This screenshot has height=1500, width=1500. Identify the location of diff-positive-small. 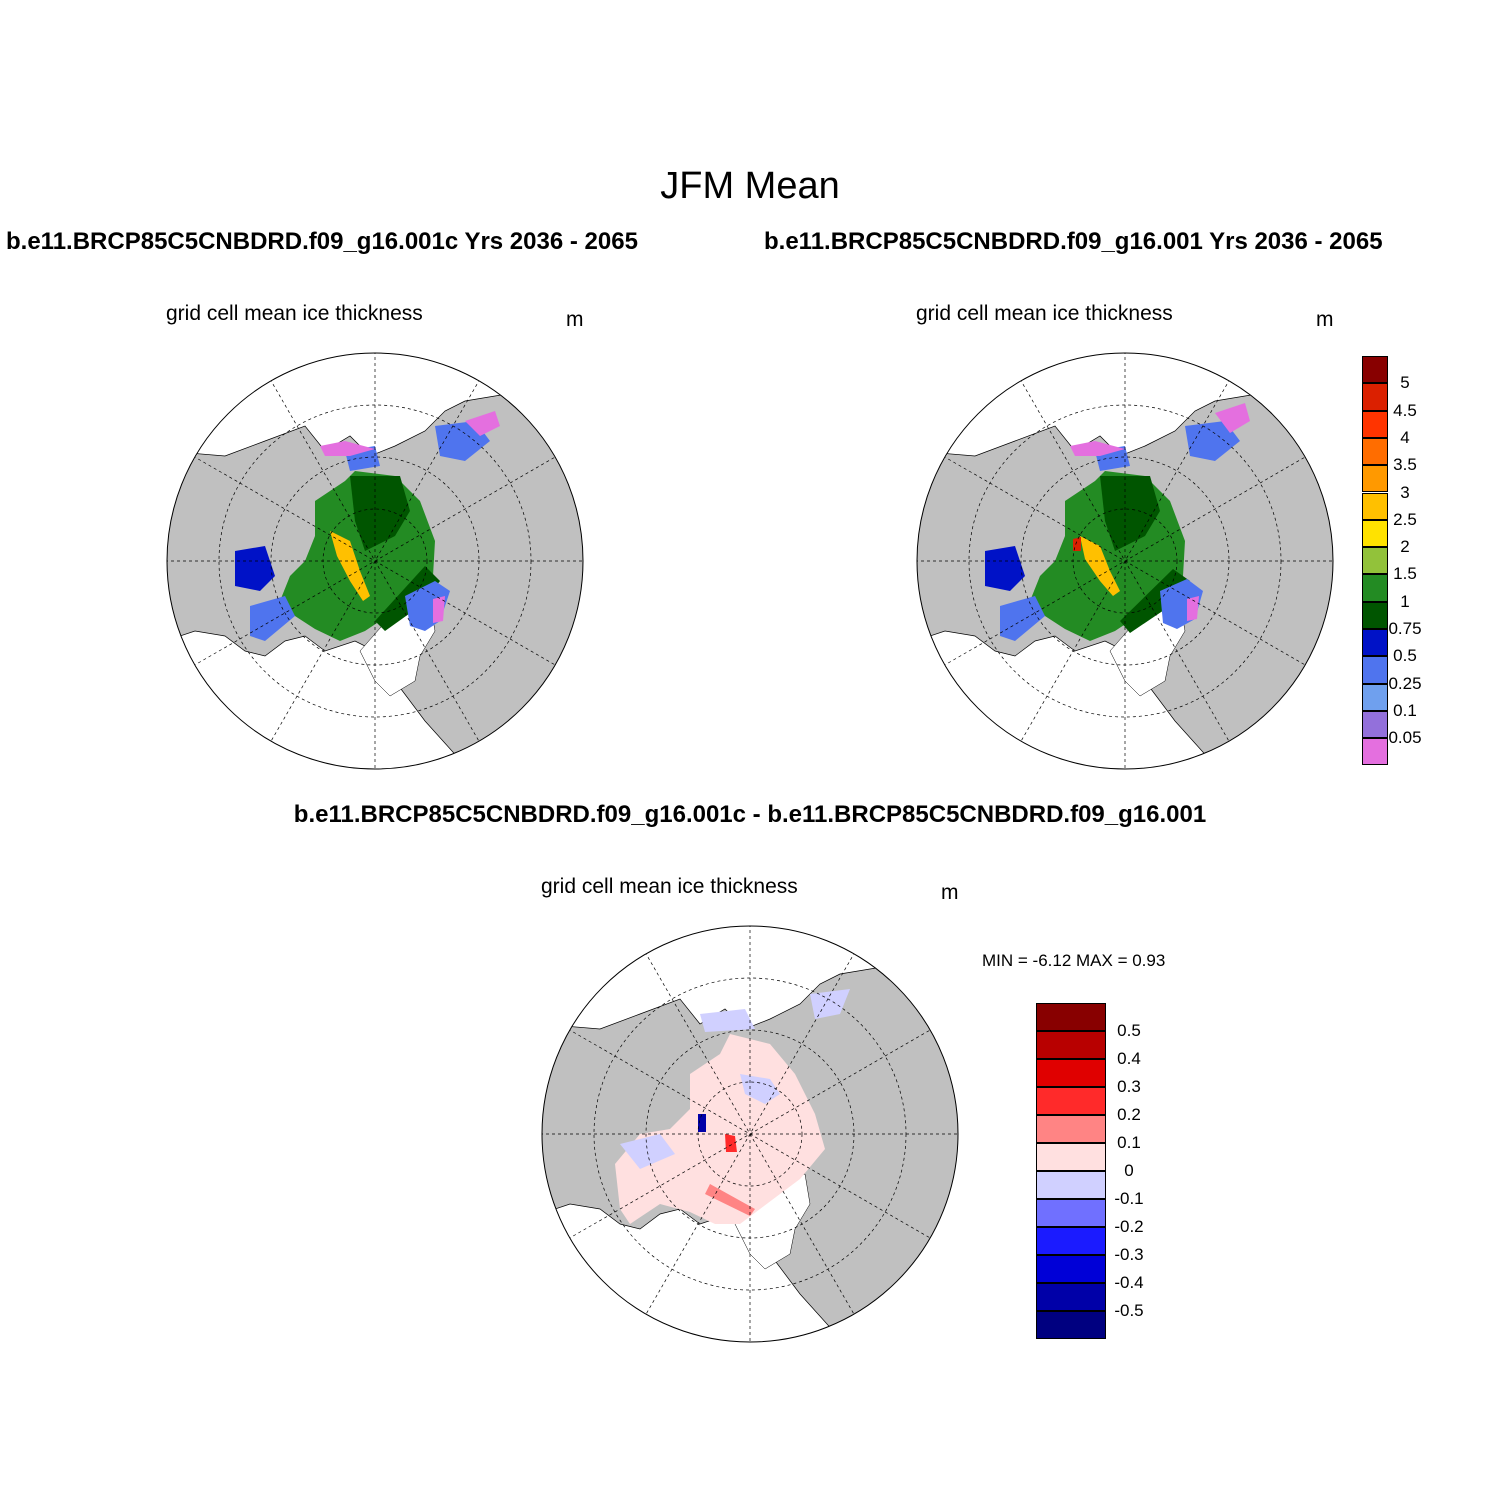
(720, 1129).